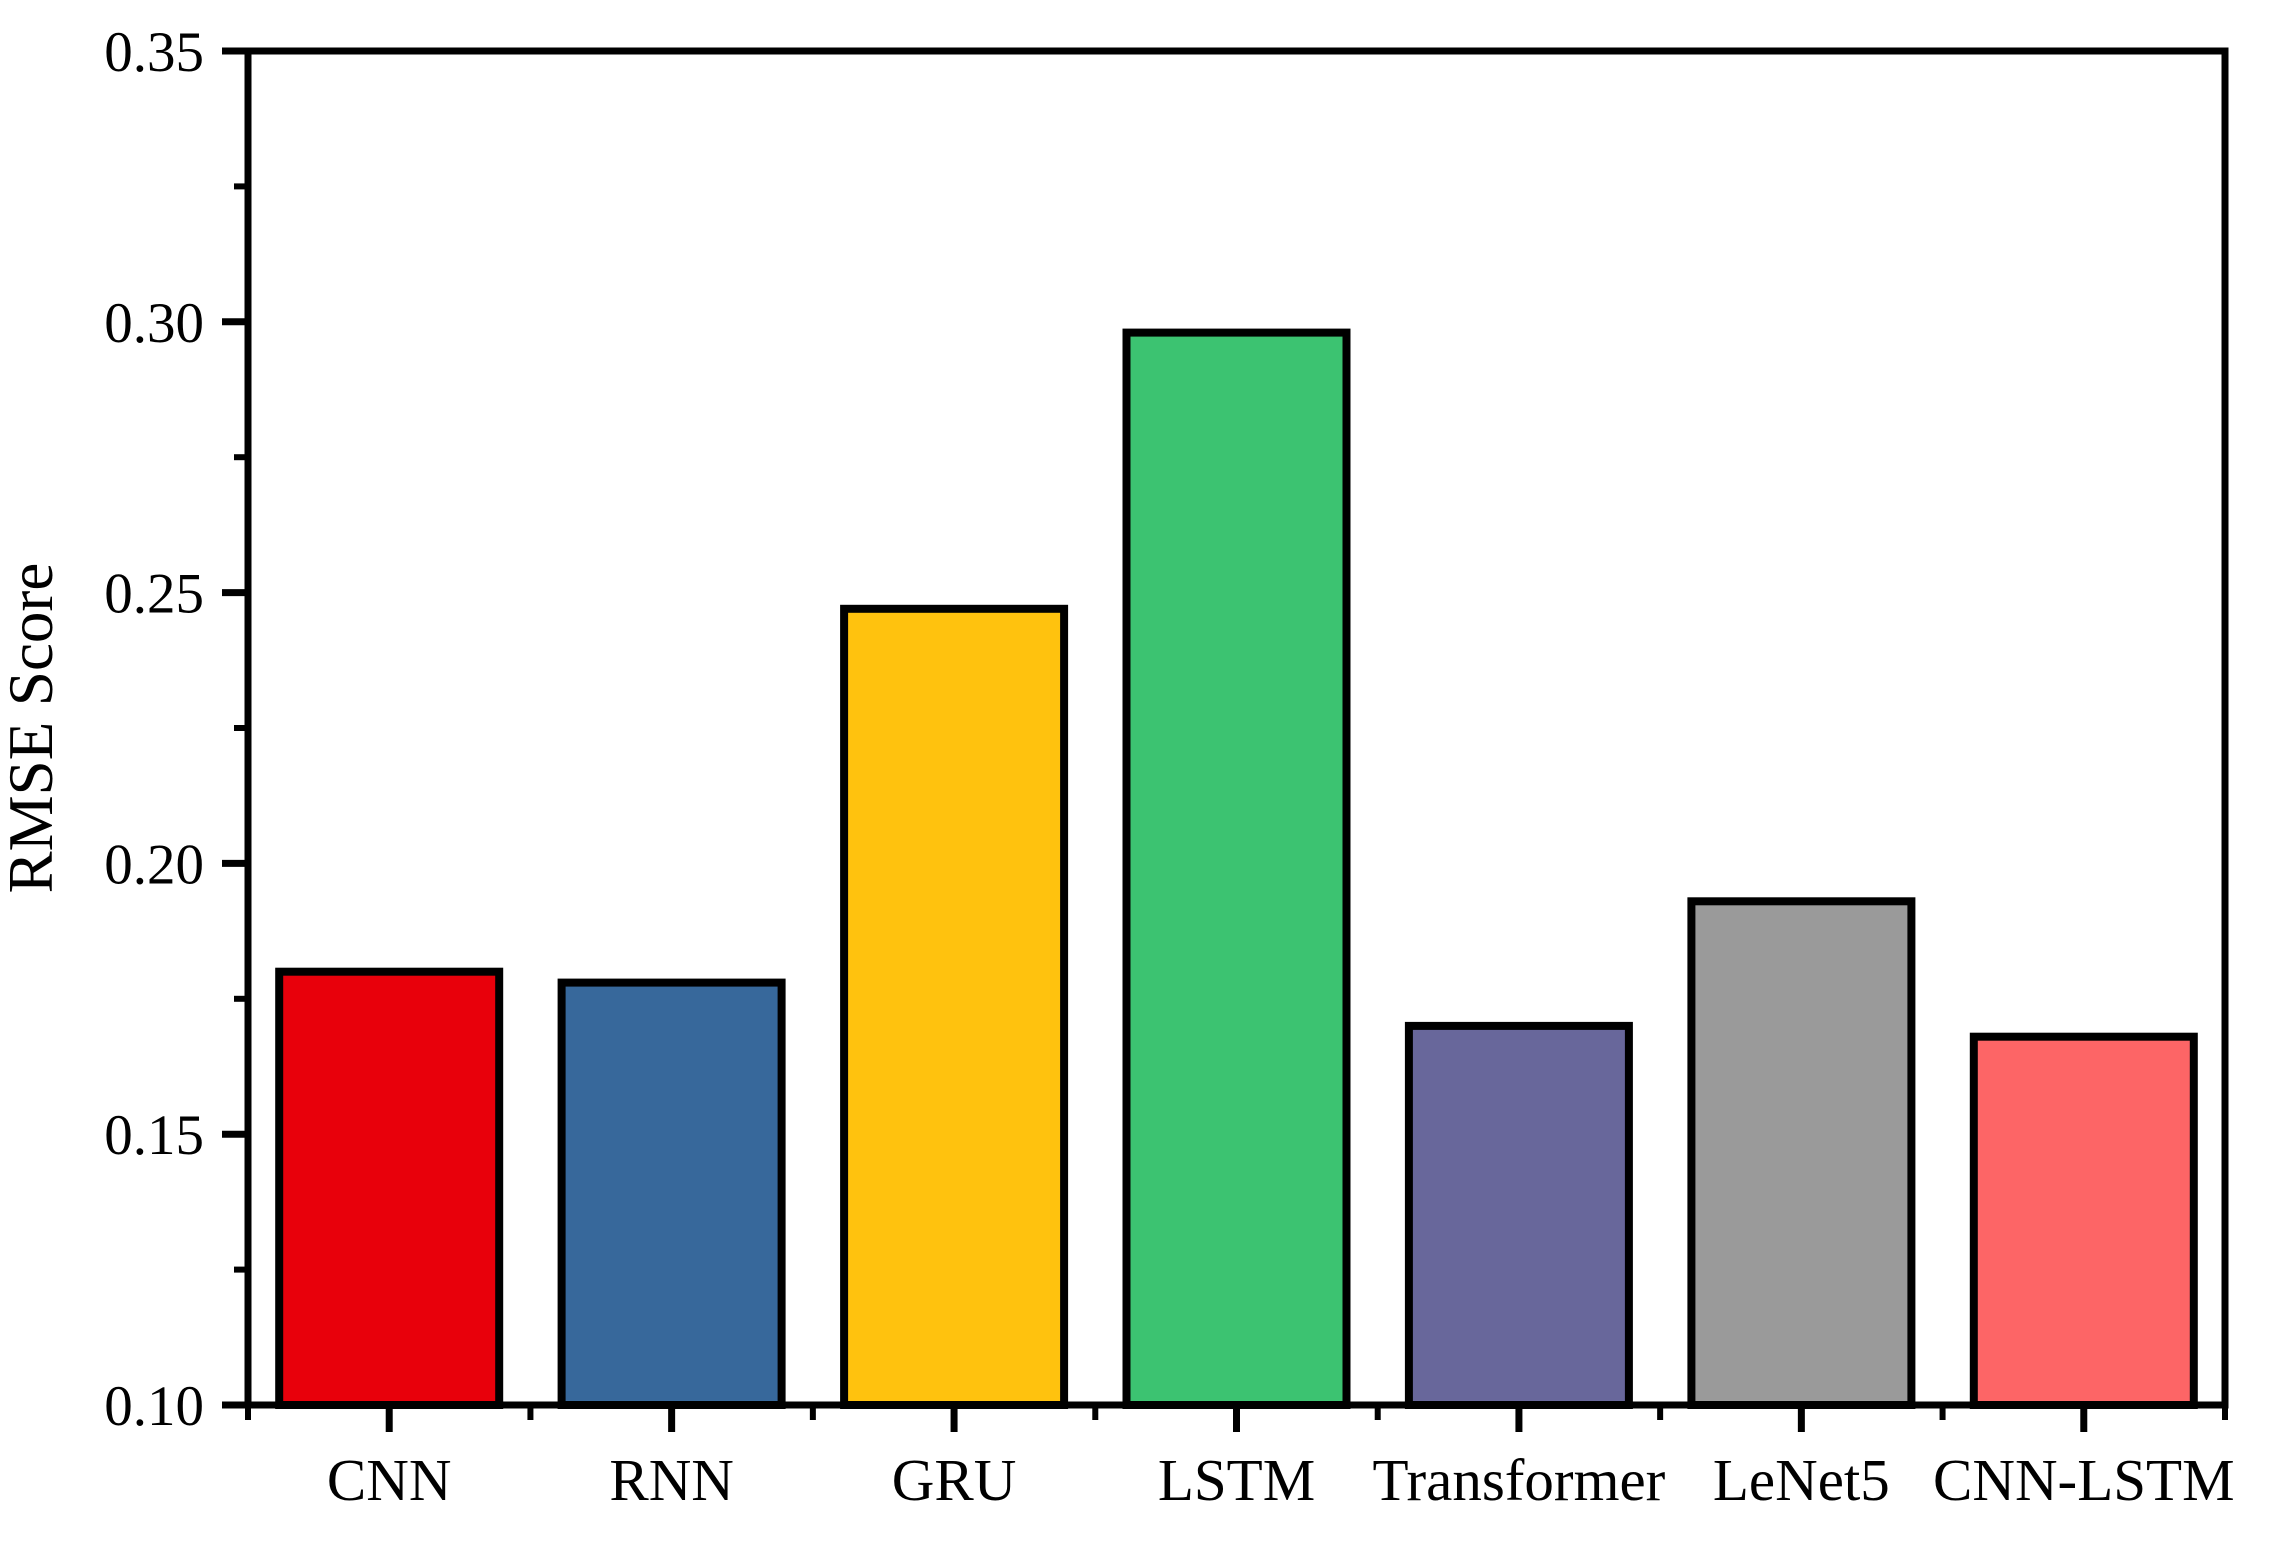 The height and width of the screenshot is (1546, 2270). I want to click on bar-lstm, so click(1236, 869).